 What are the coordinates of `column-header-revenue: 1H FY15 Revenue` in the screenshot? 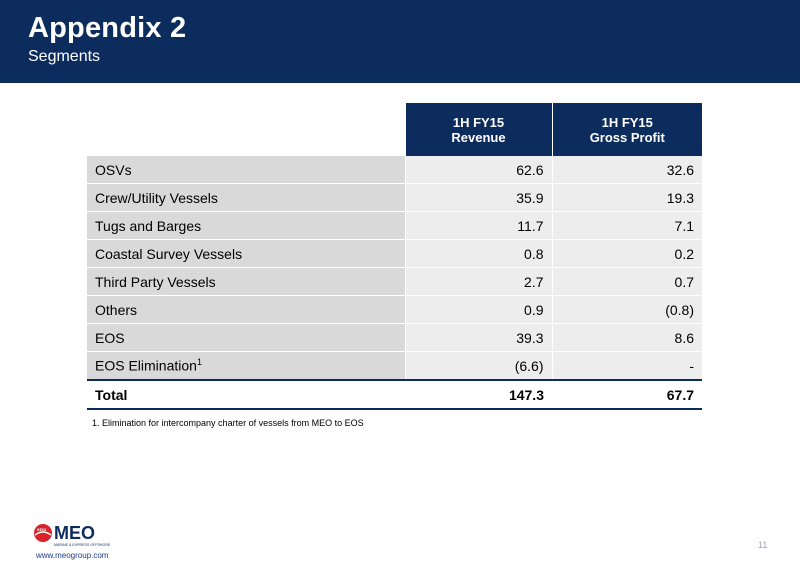 It's located at (478, 129).